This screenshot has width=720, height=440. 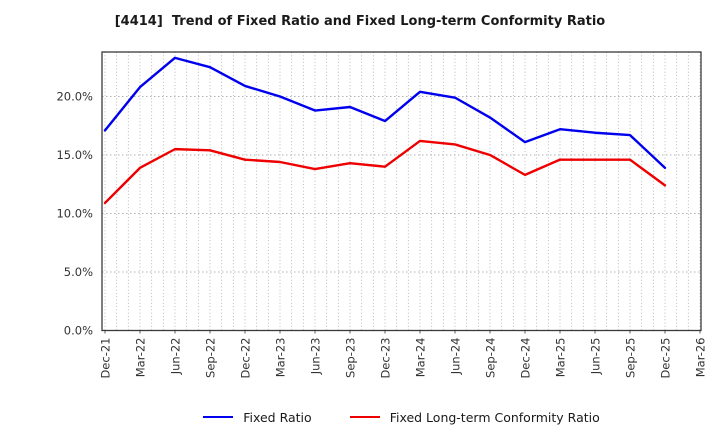 I want to click on x-tick-label: Jun-23, so click(x=316, y=357).